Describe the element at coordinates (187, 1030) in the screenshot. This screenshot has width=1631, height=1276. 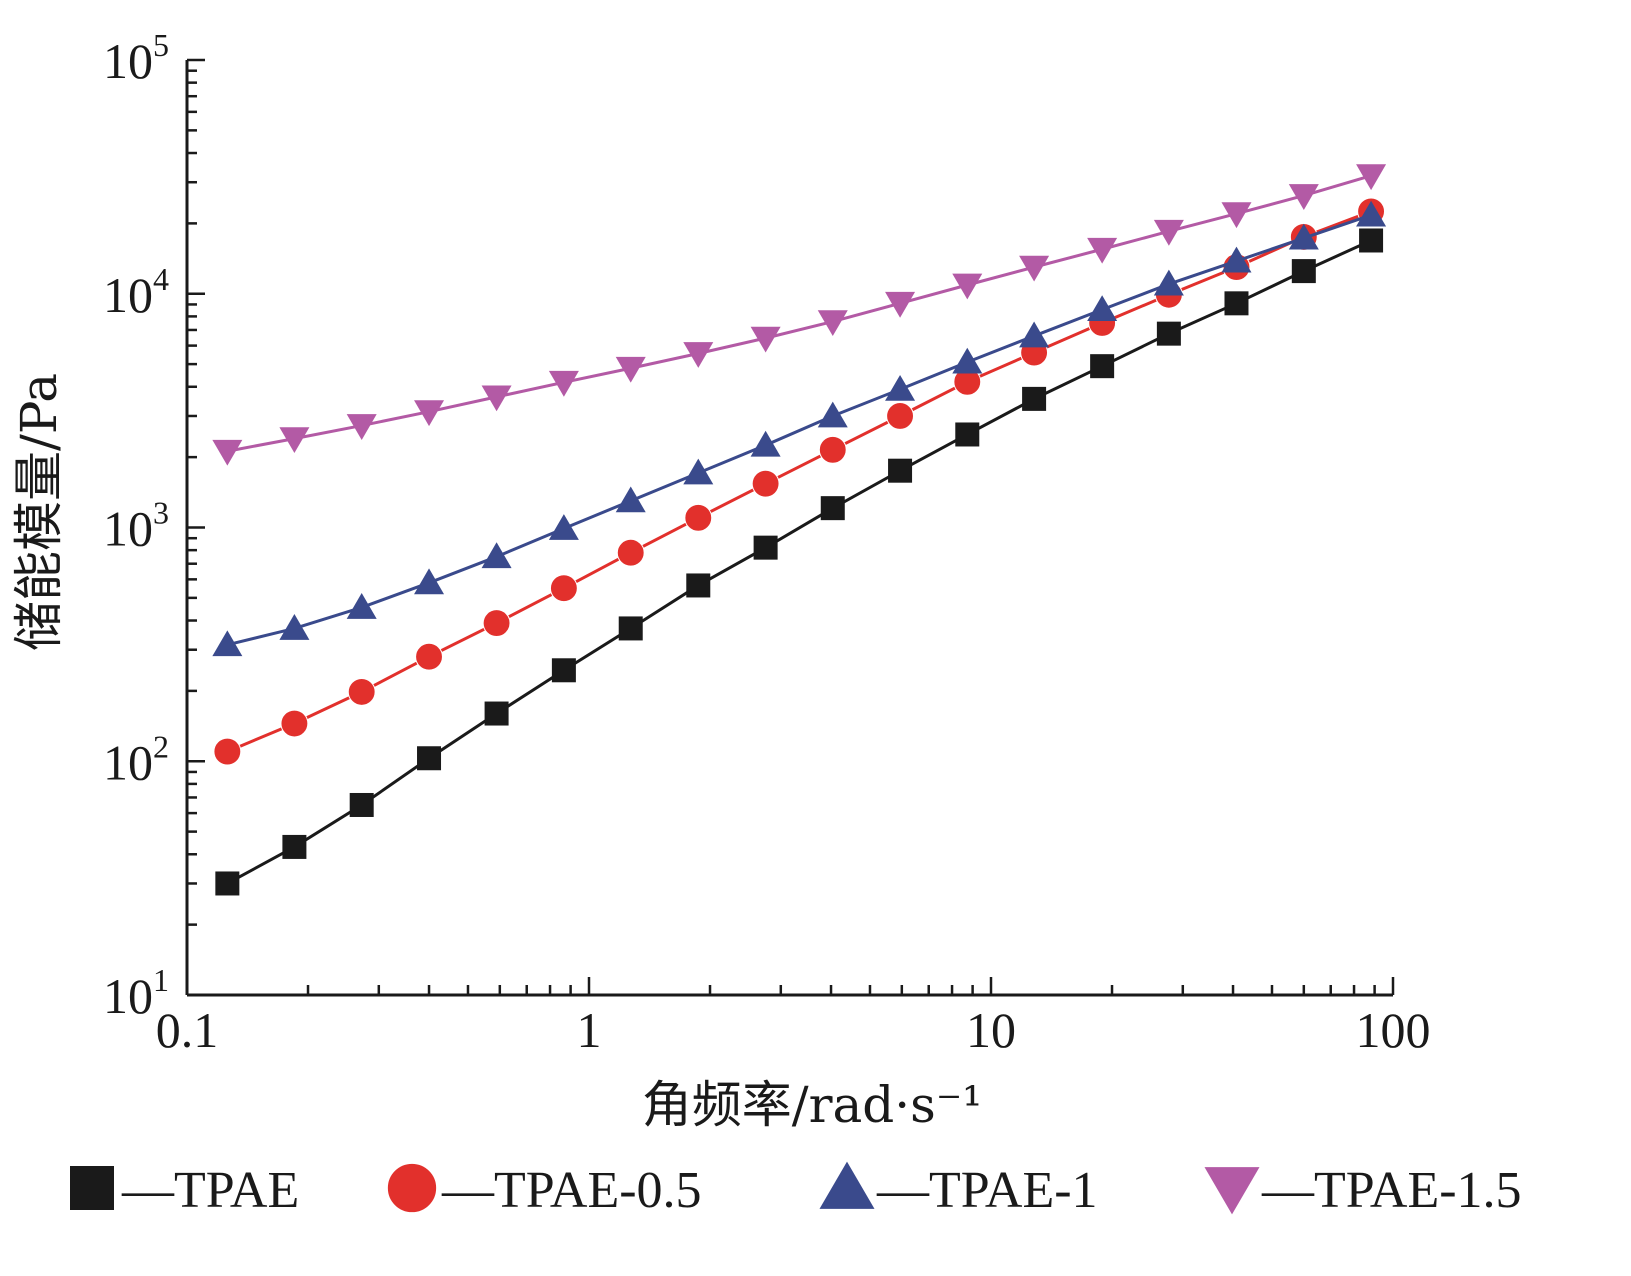
I see `x-tick-label: 0.1` at that location.